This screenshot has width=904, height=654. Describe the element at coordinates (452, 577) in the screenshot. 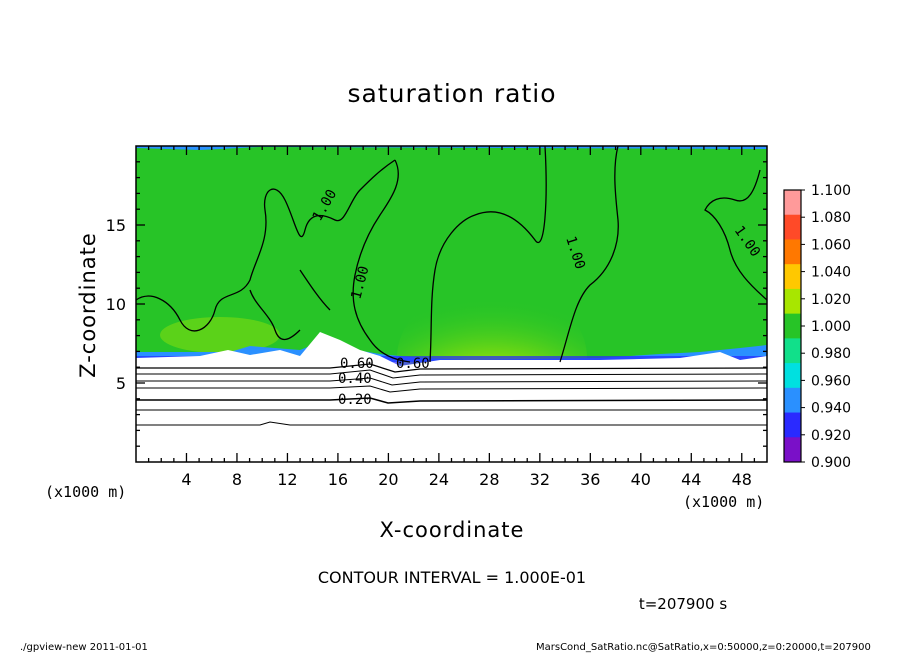

I see `contour-interval-label: CONTOUR INTERVAL = 1.000E-01` at that location.